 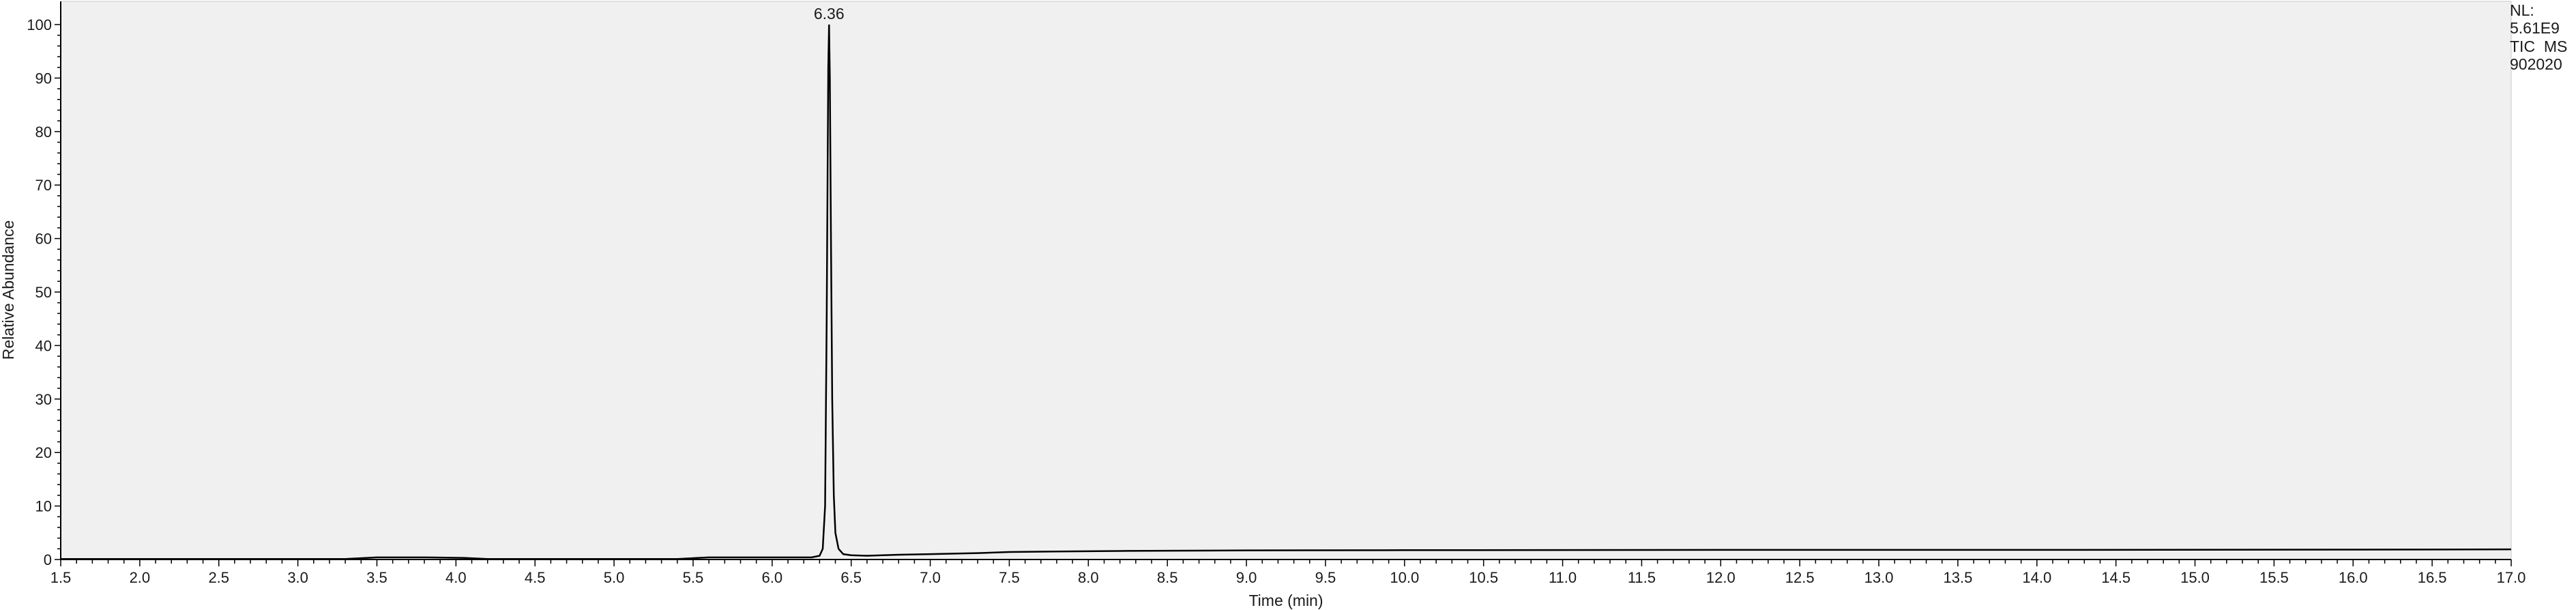 What do you see at coordinates (2274, 577) in the screenshot?
I see `x-tick-label: 15.5` at bounding box center [2274, 577].